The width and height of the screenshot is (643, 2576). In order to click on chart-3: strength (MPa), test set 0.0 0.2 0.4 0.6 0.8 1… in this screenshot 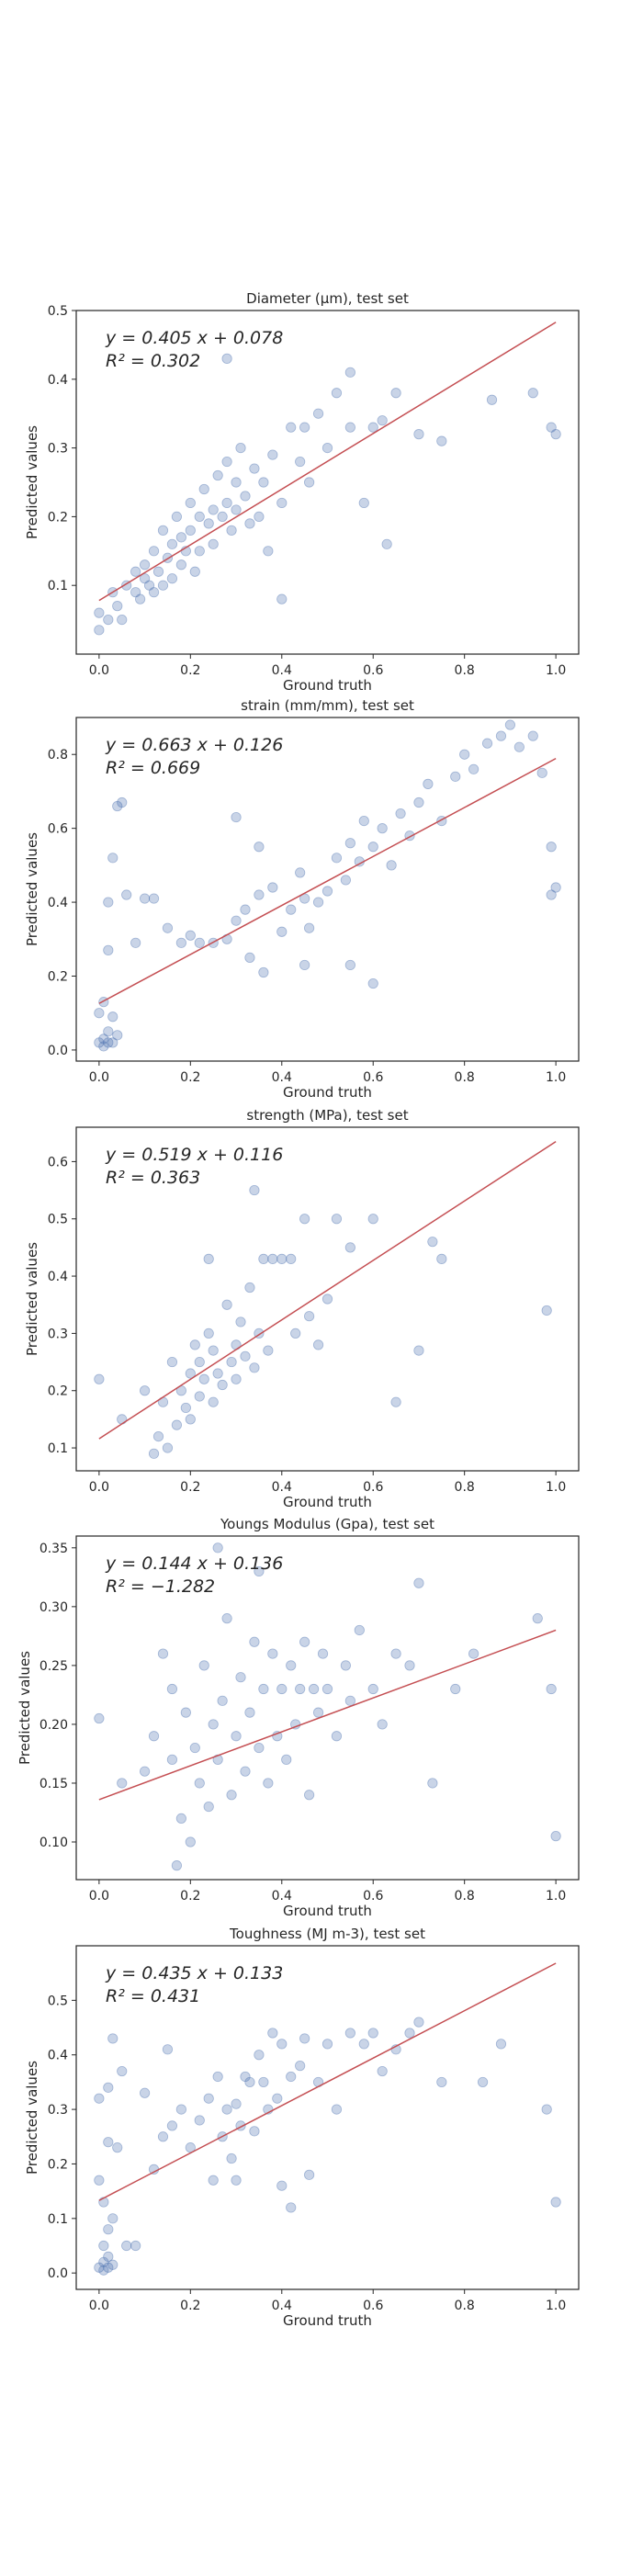, I will do `click(302, 1308)`.